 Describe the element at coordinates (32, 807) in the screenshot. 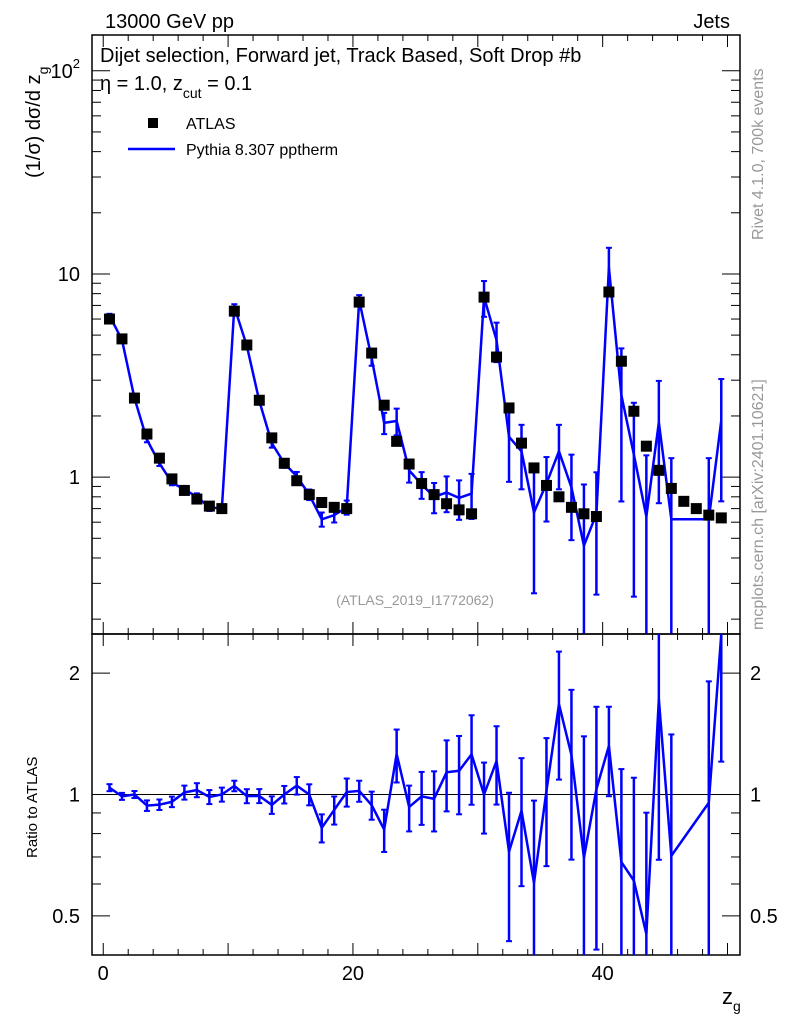

I see `ratio-axis-label: Ratio to ATLAS` at that location.